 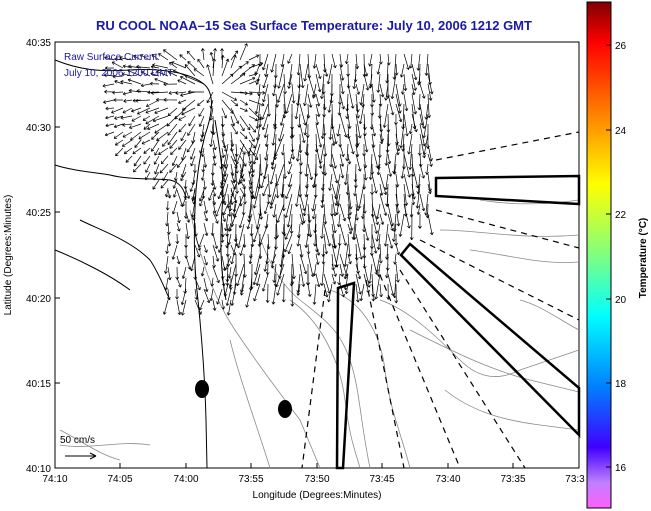 What do you see at coordinates (608, 256) in the screenshot?
I see `colorbar-ticks` at bounding box center [608, 256].